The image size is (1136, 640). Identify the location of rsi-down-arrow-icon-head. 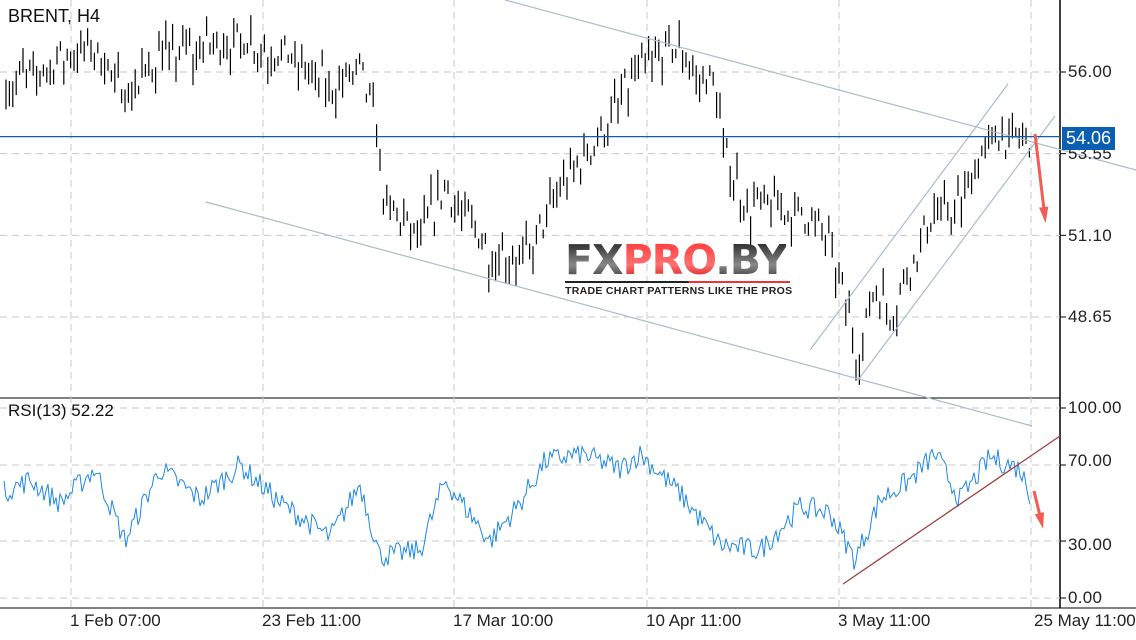
(1039, 520).